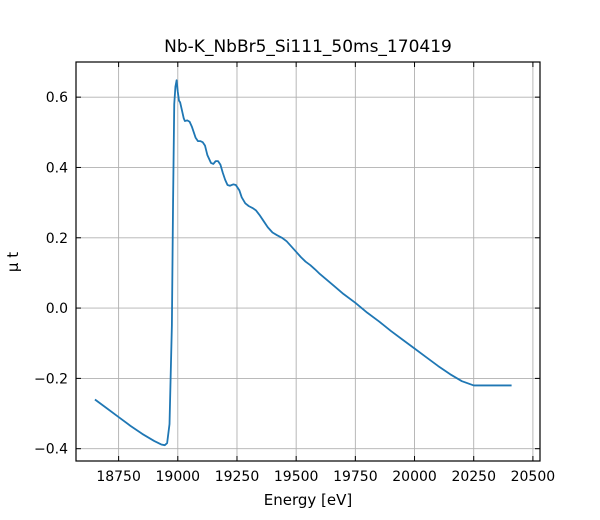  What do you see at coordinates (178, 477) in the screenshot?
I see `x-tick-label: 19000` at bounding box center [178, 477].